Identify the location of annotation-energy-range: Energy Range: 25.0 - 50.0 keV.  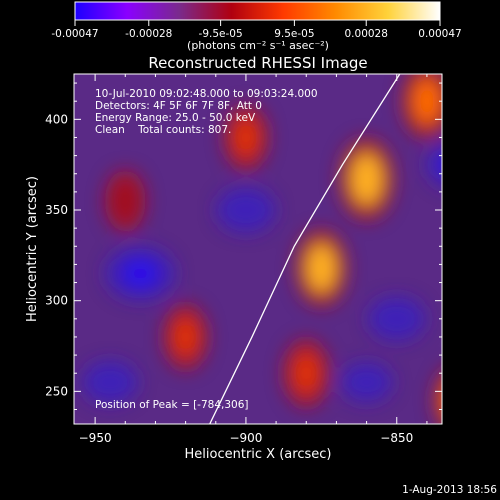
(175, 118).